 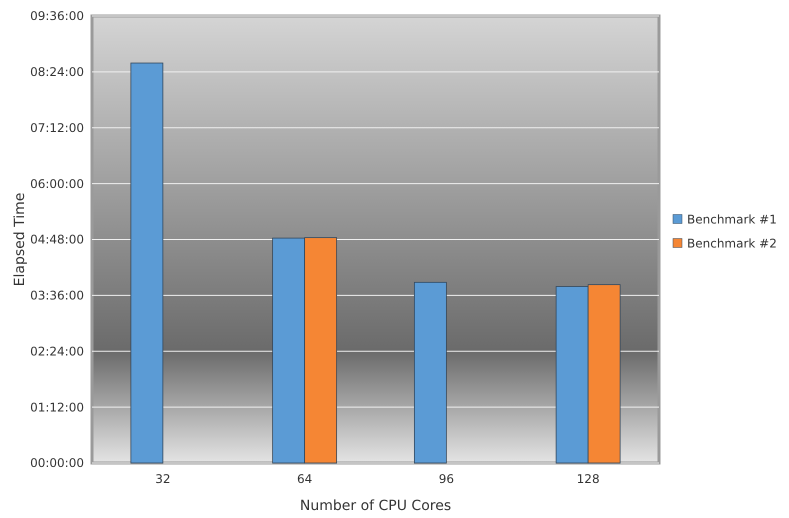 What do you see at coordinates (163, 479) in the screenshot?
I see `x-tick-label: 32` at bounding box center [163, 479].